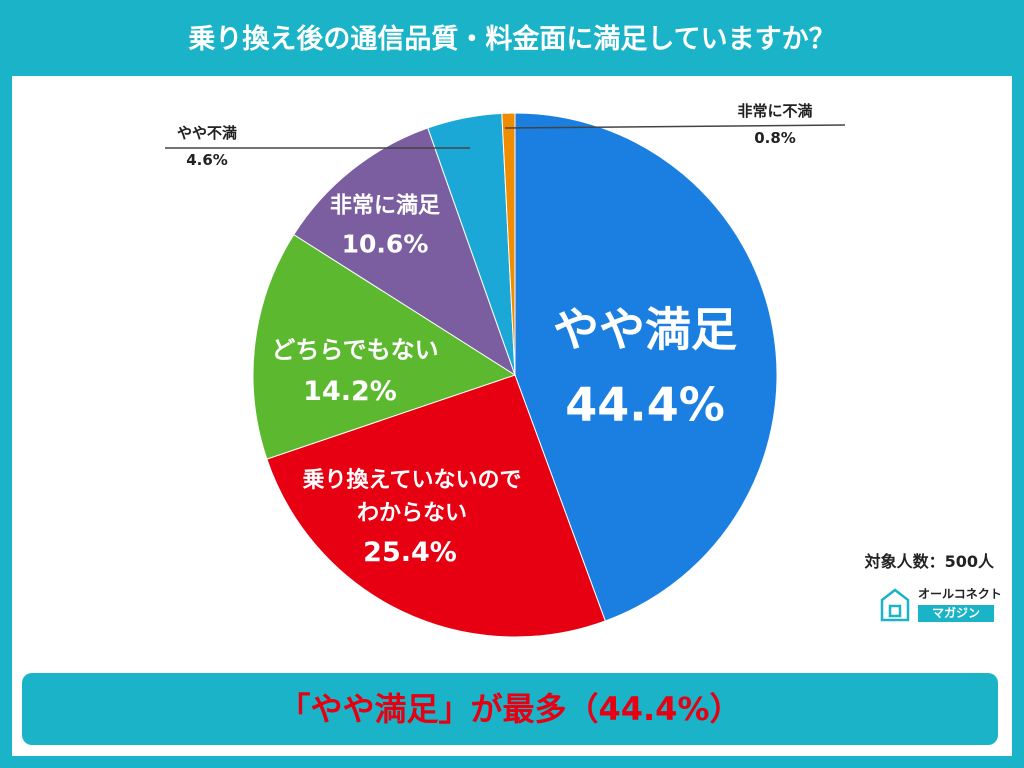 This screenshot has height=768, width=1024. What do you see at coordinates (645, 329) in the screenshot?
I see `category-label: やや満足` at bounding box center [645, 329].